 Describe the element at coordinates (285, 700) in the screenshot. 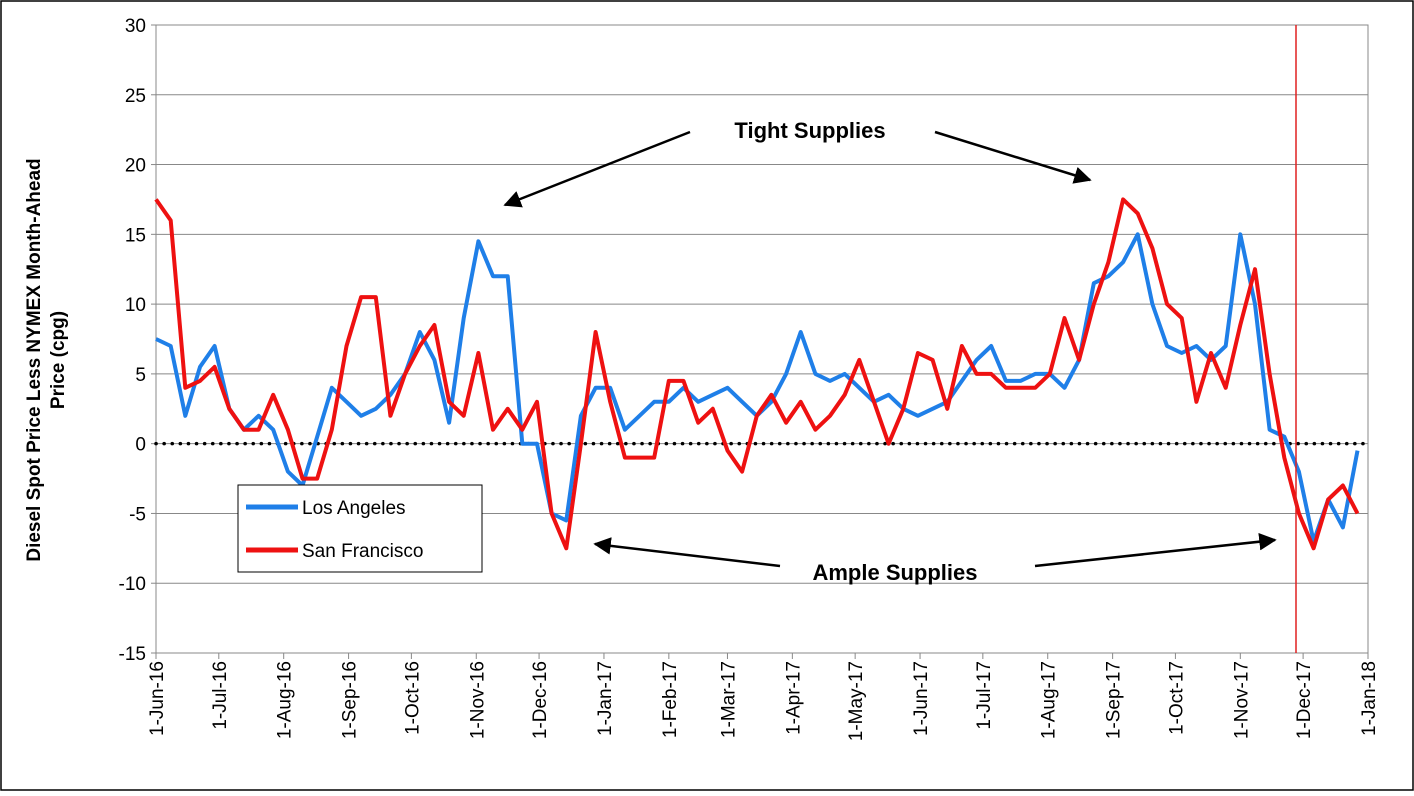

I see `x-tick-label: 1-Aug-16` at that location.